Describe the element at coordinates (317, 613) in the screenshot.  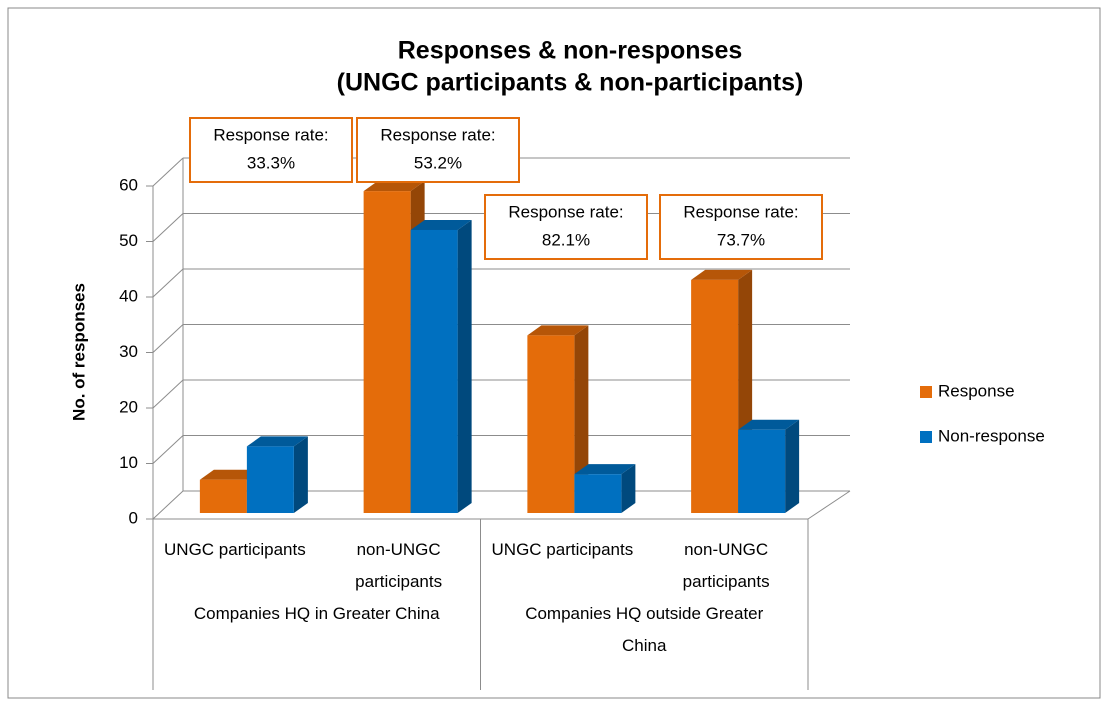
I see `group-label: Companies HQ in Greater China` at that location.